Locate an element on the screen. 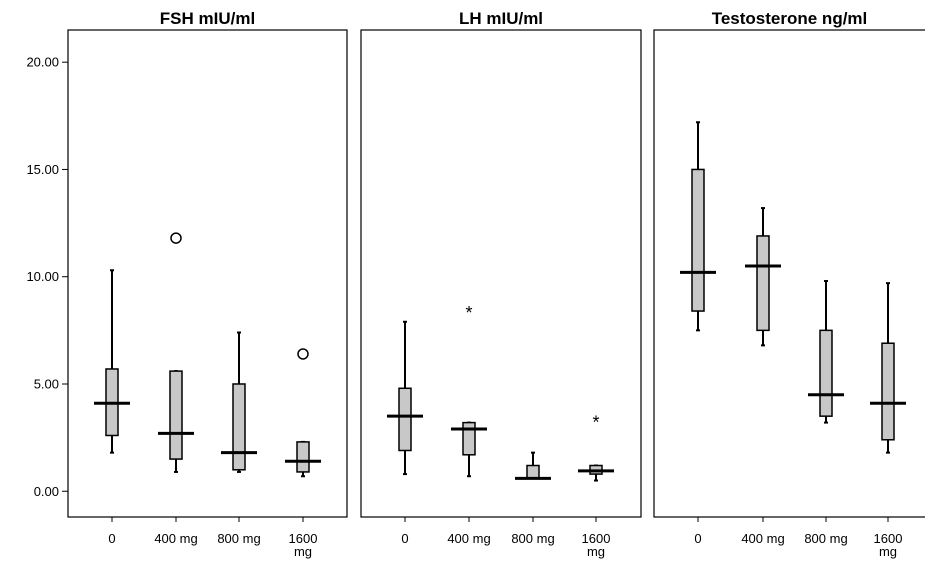 The image size is (925, 561). box-400-mg: * 400 mg is located at coordinates (468, 424).